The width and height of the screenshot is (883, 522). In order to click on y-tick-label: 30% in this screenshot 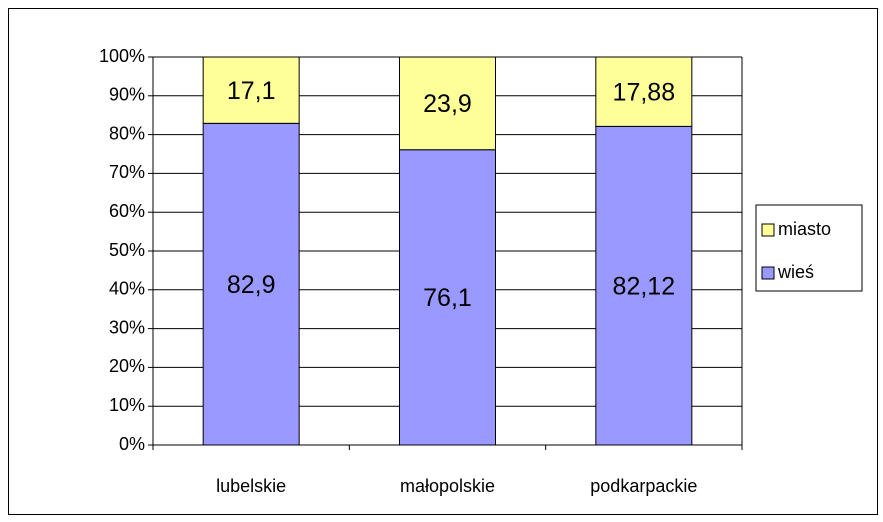, I will do `click(127, 327)`.